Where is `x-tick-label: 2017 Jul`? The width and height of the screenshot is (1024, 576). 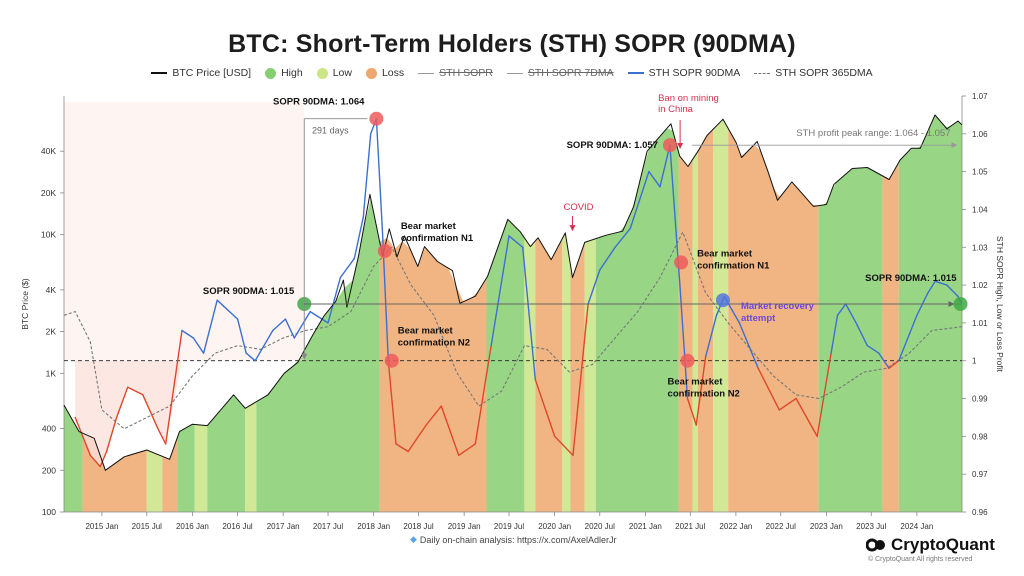
x-tick-label: 2017 Jul is located at coordinates (328, 526).